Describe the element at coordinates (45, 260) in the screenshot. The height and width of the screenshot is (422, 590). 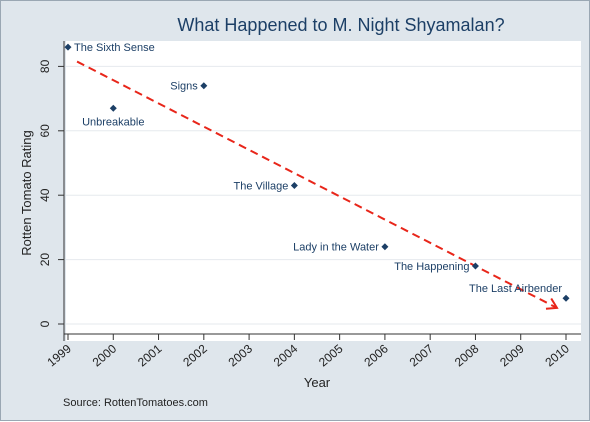
I see `y-tick-label: 20` at that location.